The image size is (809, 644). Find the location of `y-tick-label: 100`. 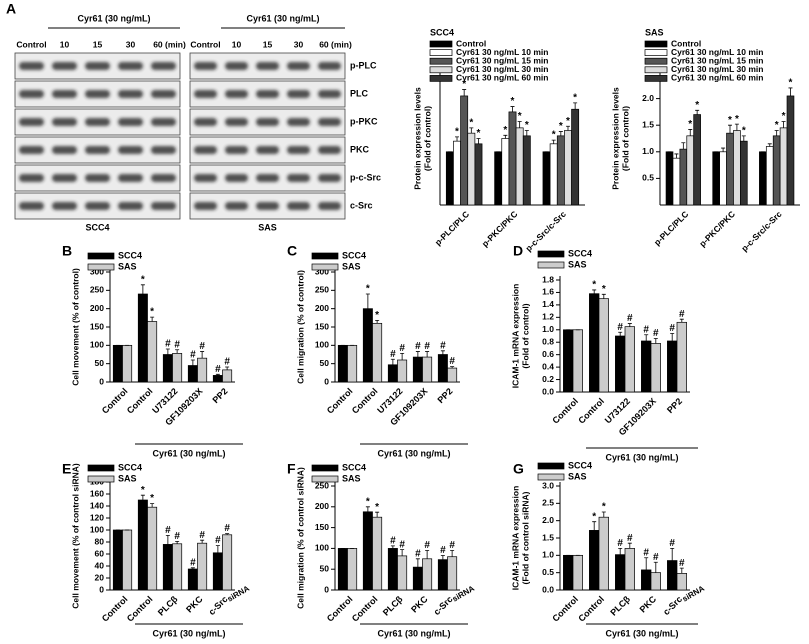

y-tick-label: 100 is located at coordinates (322, 548).